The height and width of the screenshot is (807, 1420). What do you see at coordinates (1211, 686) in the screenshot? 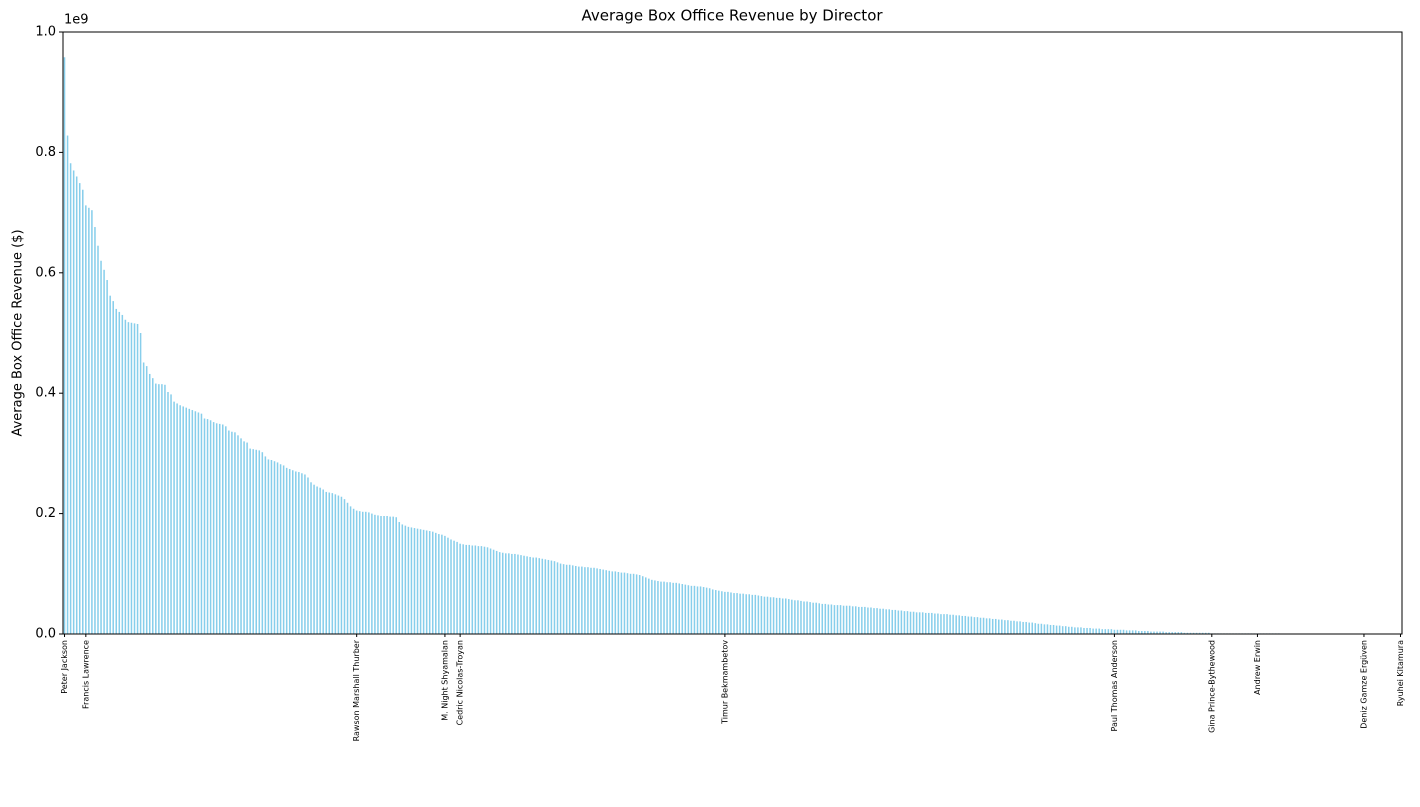
I see `x-tick-label: Gina Prince-Bythewood` at bounding box center [1211, 686].